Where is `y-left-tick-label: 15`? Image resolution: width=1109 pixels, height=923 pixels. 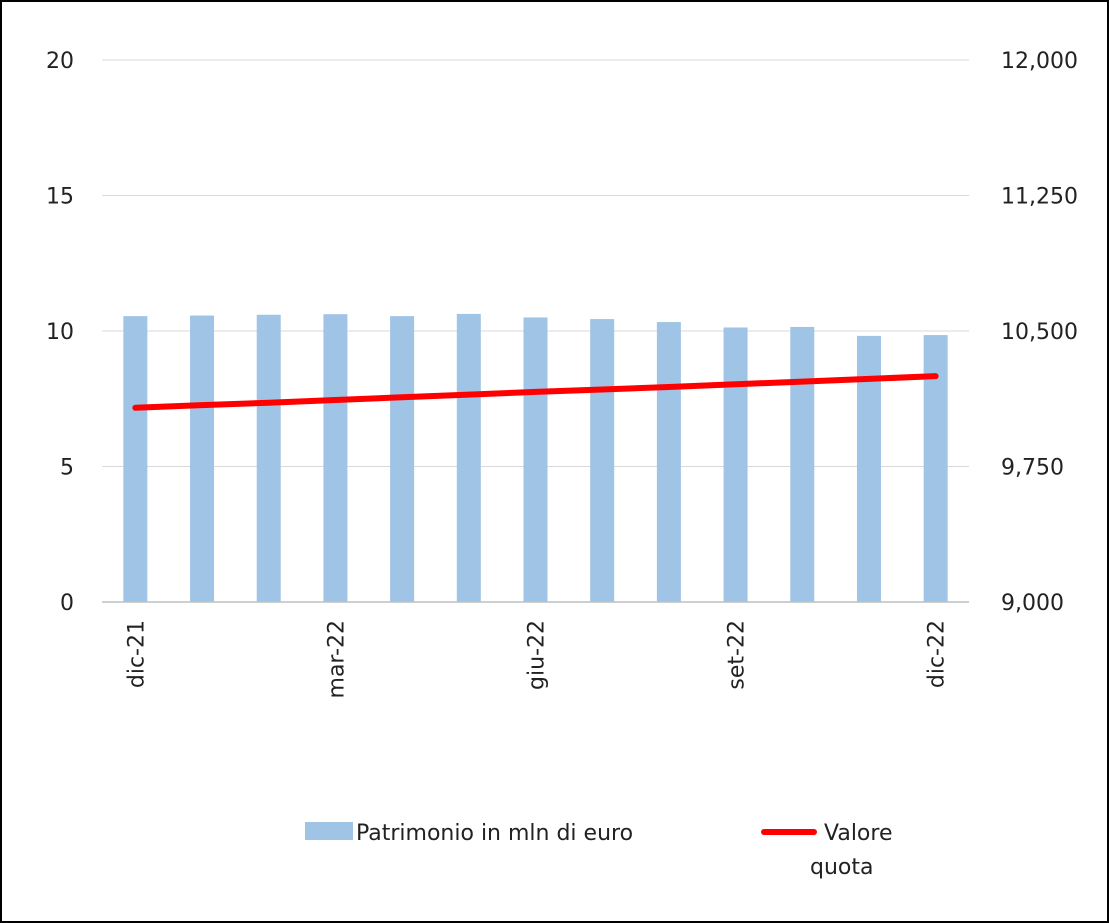 y-left-tick-label: 15 is located at coordinates (60, 197).